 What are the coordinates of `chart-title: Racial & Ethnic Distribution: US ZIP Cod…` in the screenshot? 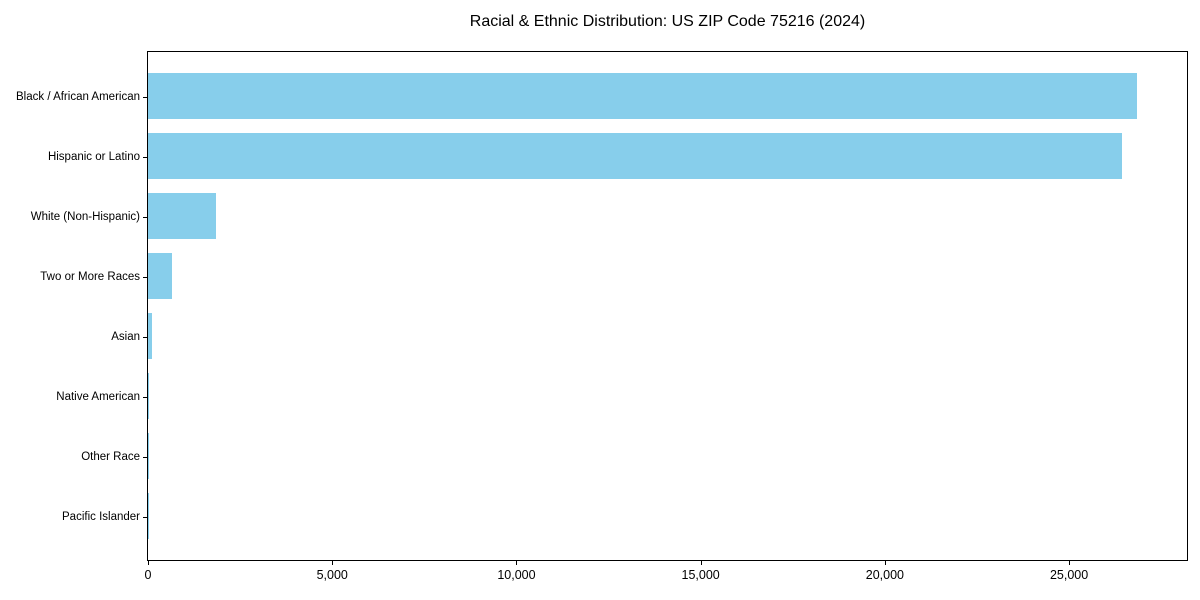 It's located at (667, 21).